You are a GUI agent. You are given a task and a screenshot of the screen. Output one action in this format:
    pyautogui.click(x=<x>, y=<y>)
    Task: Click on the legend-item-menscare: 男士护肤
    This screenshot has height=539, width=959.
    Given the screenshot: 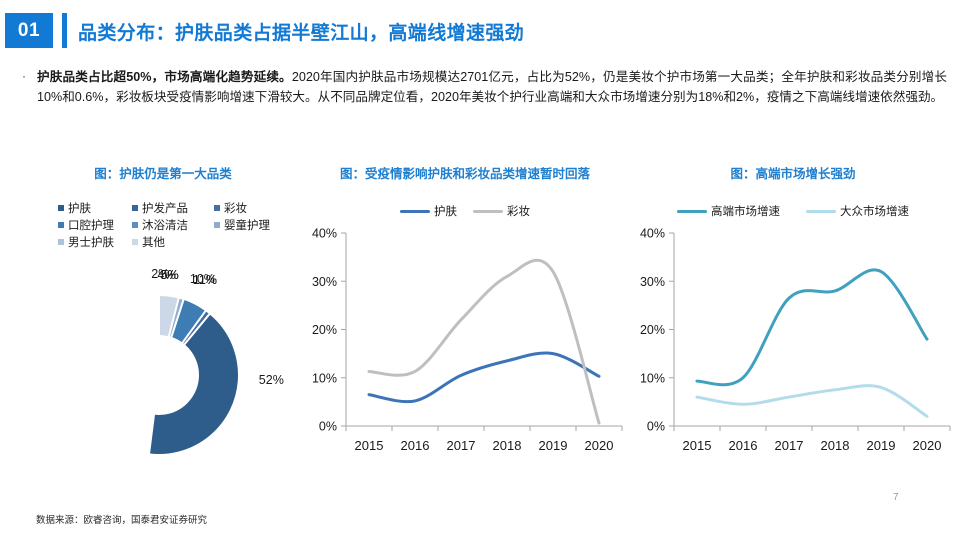 What is the action you would take?
    pyautogui.click(x=95, y=242)
    